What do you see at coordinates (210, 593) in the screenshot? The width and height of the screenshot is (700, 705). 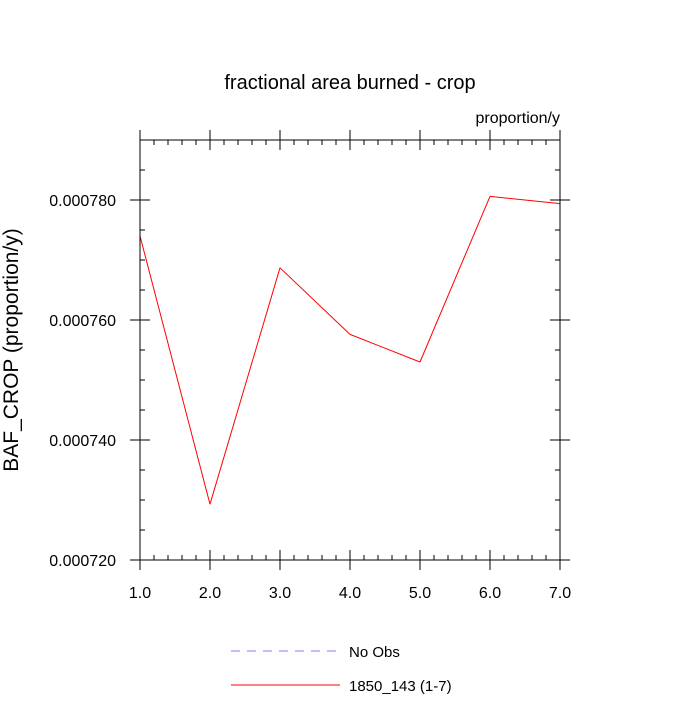 I see `x-tick-label: 2.0` at bounding box center [210, 593].